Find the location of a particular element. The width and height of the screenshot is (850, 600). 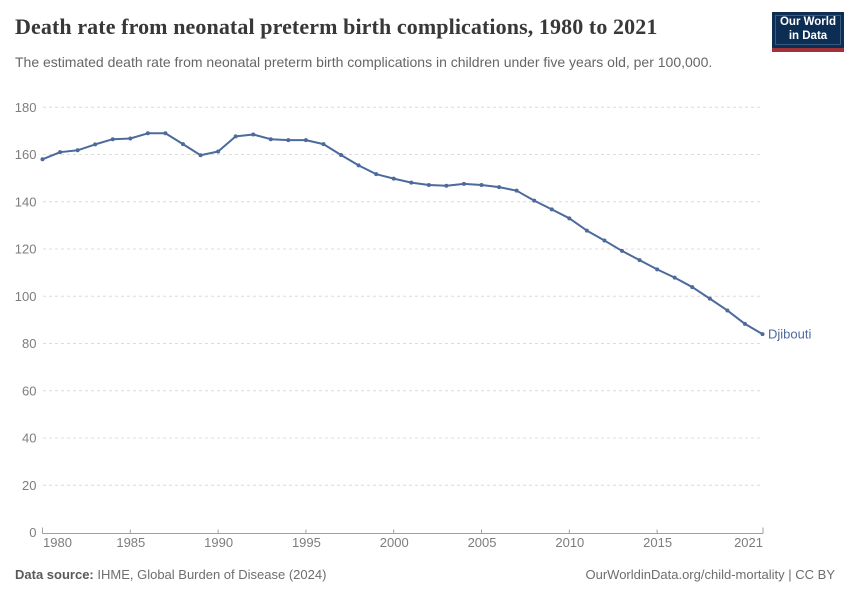

owid-logo-line2: in Data is located at coordinates (808, 35).